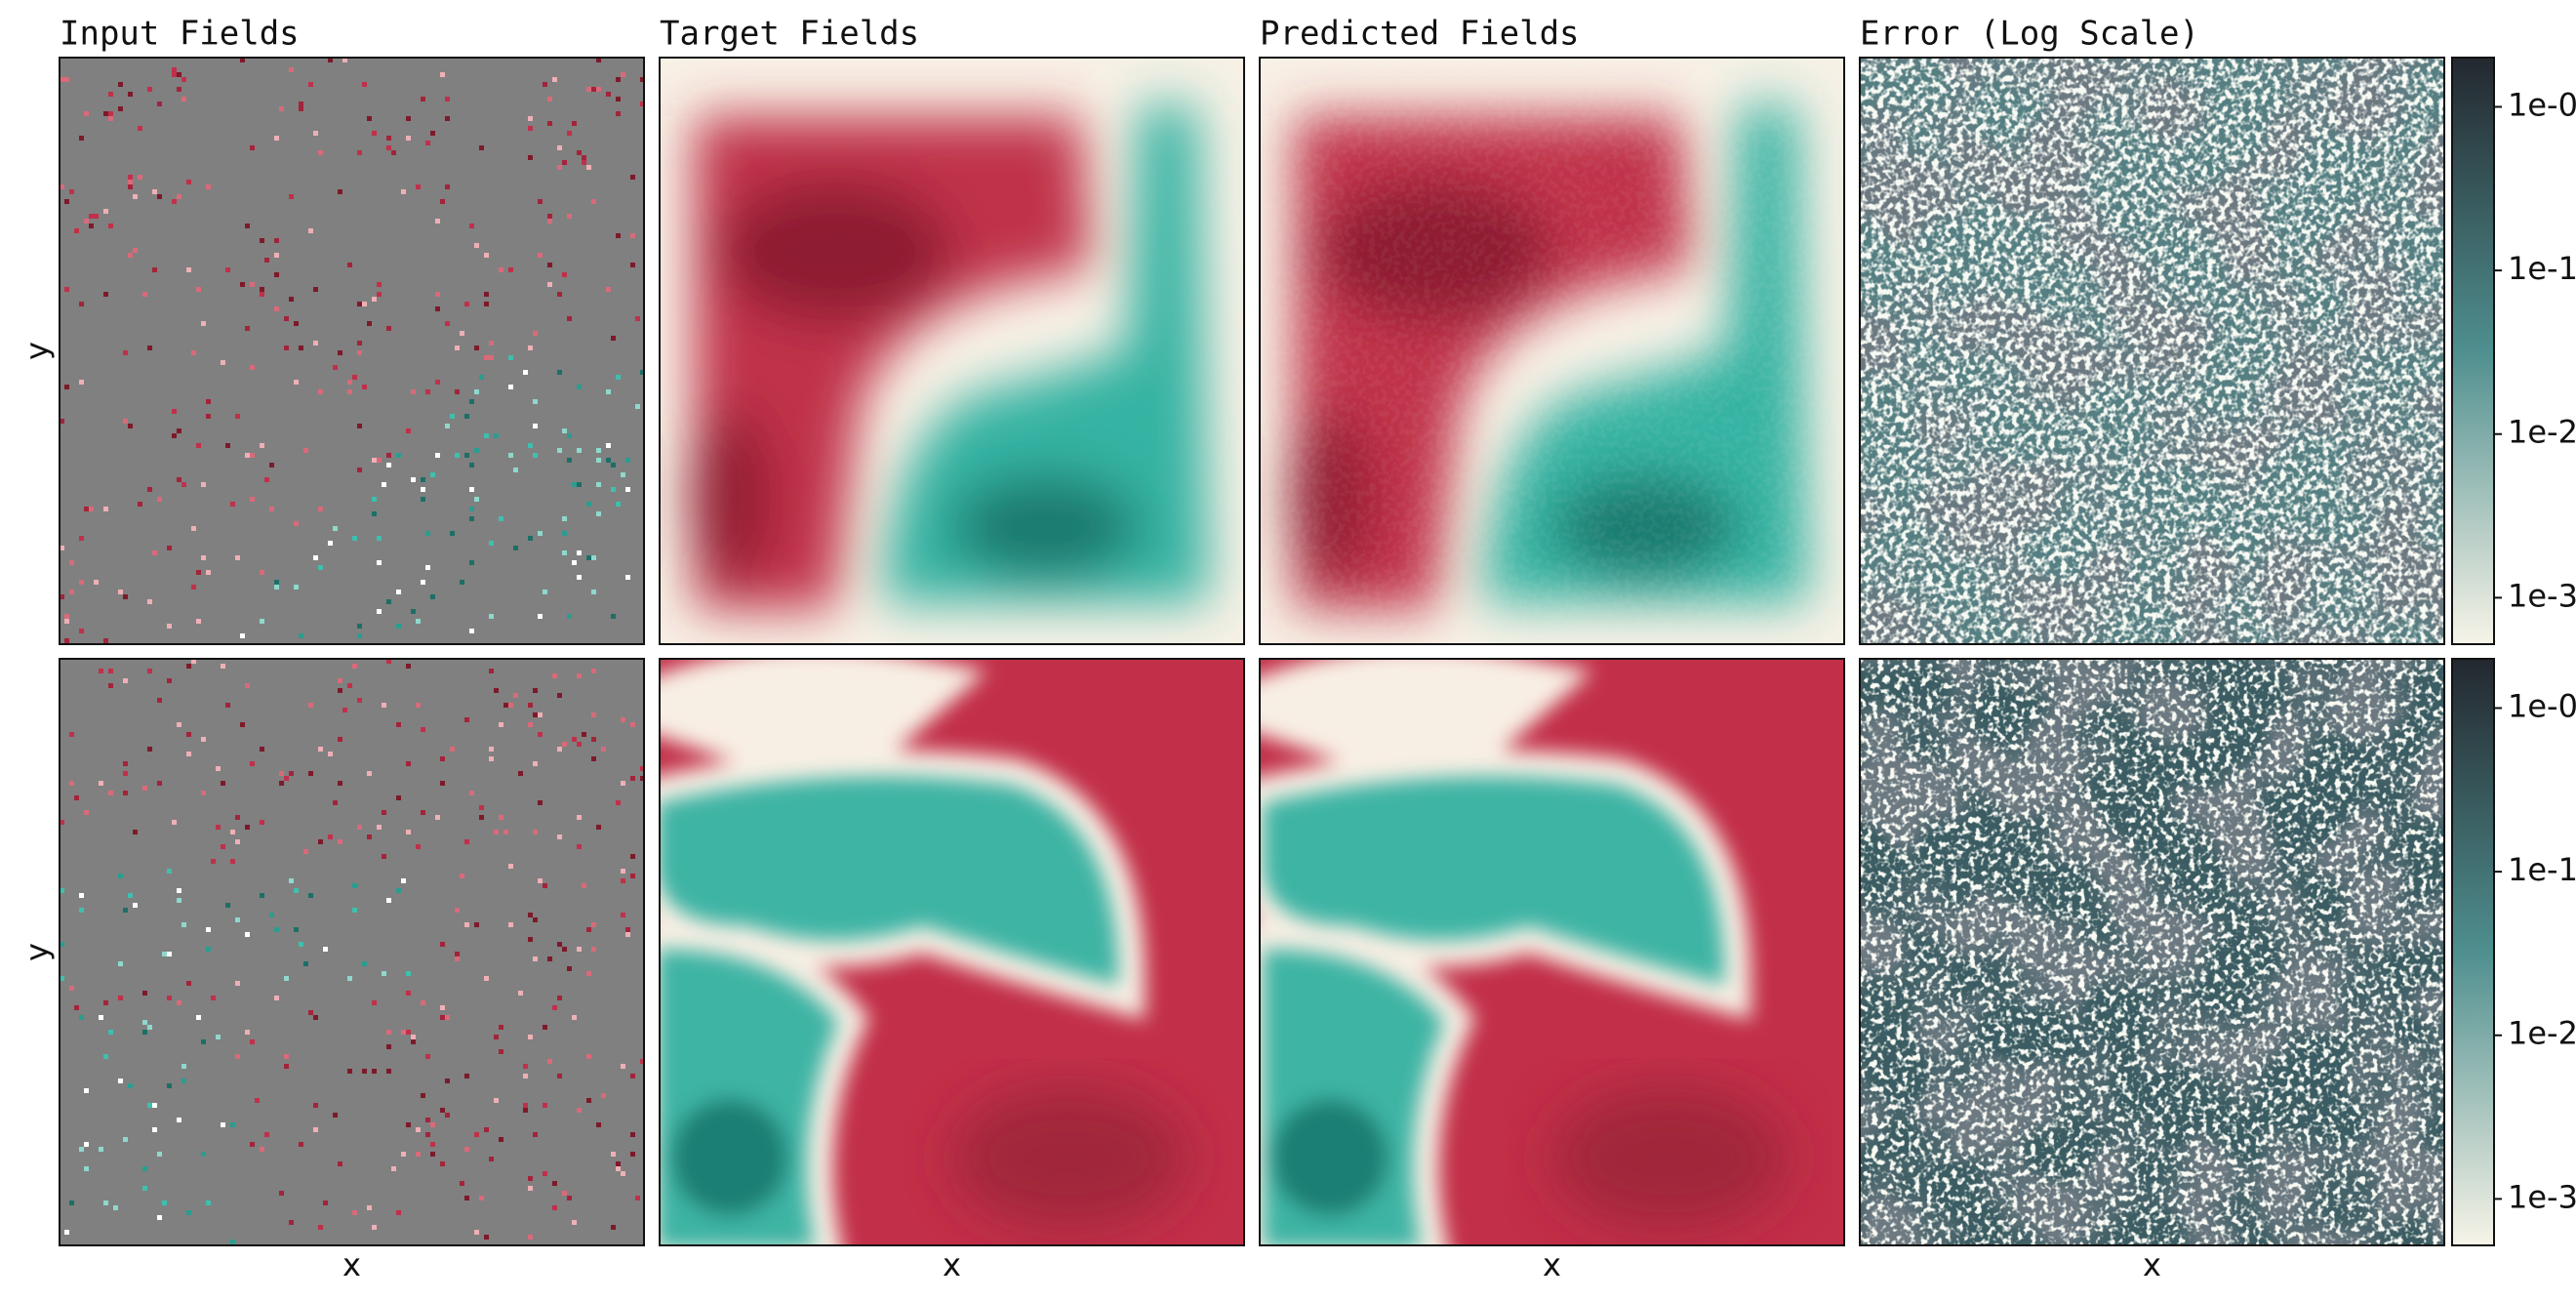  I want to click on panel-frame, so click(1552, 952).